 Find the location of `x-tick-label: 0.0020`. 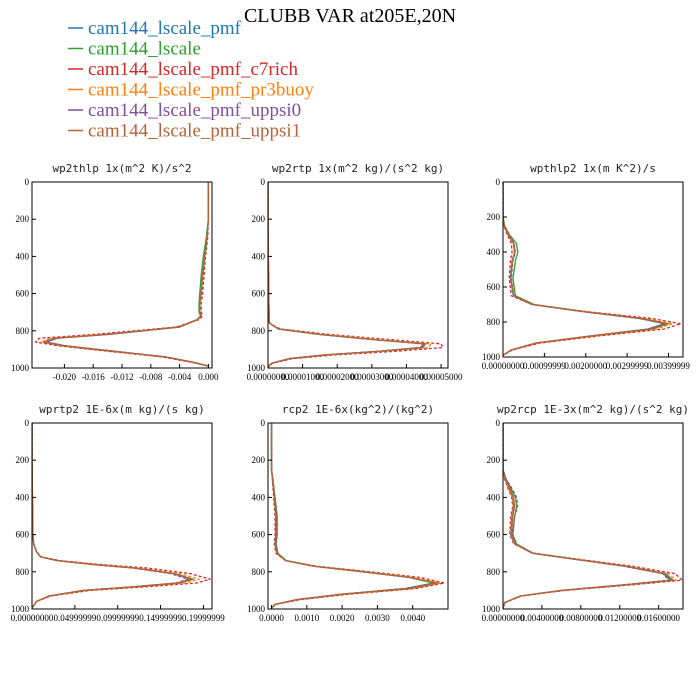

x-tick-label: 0.0020 is located at coordinates (342, 618).